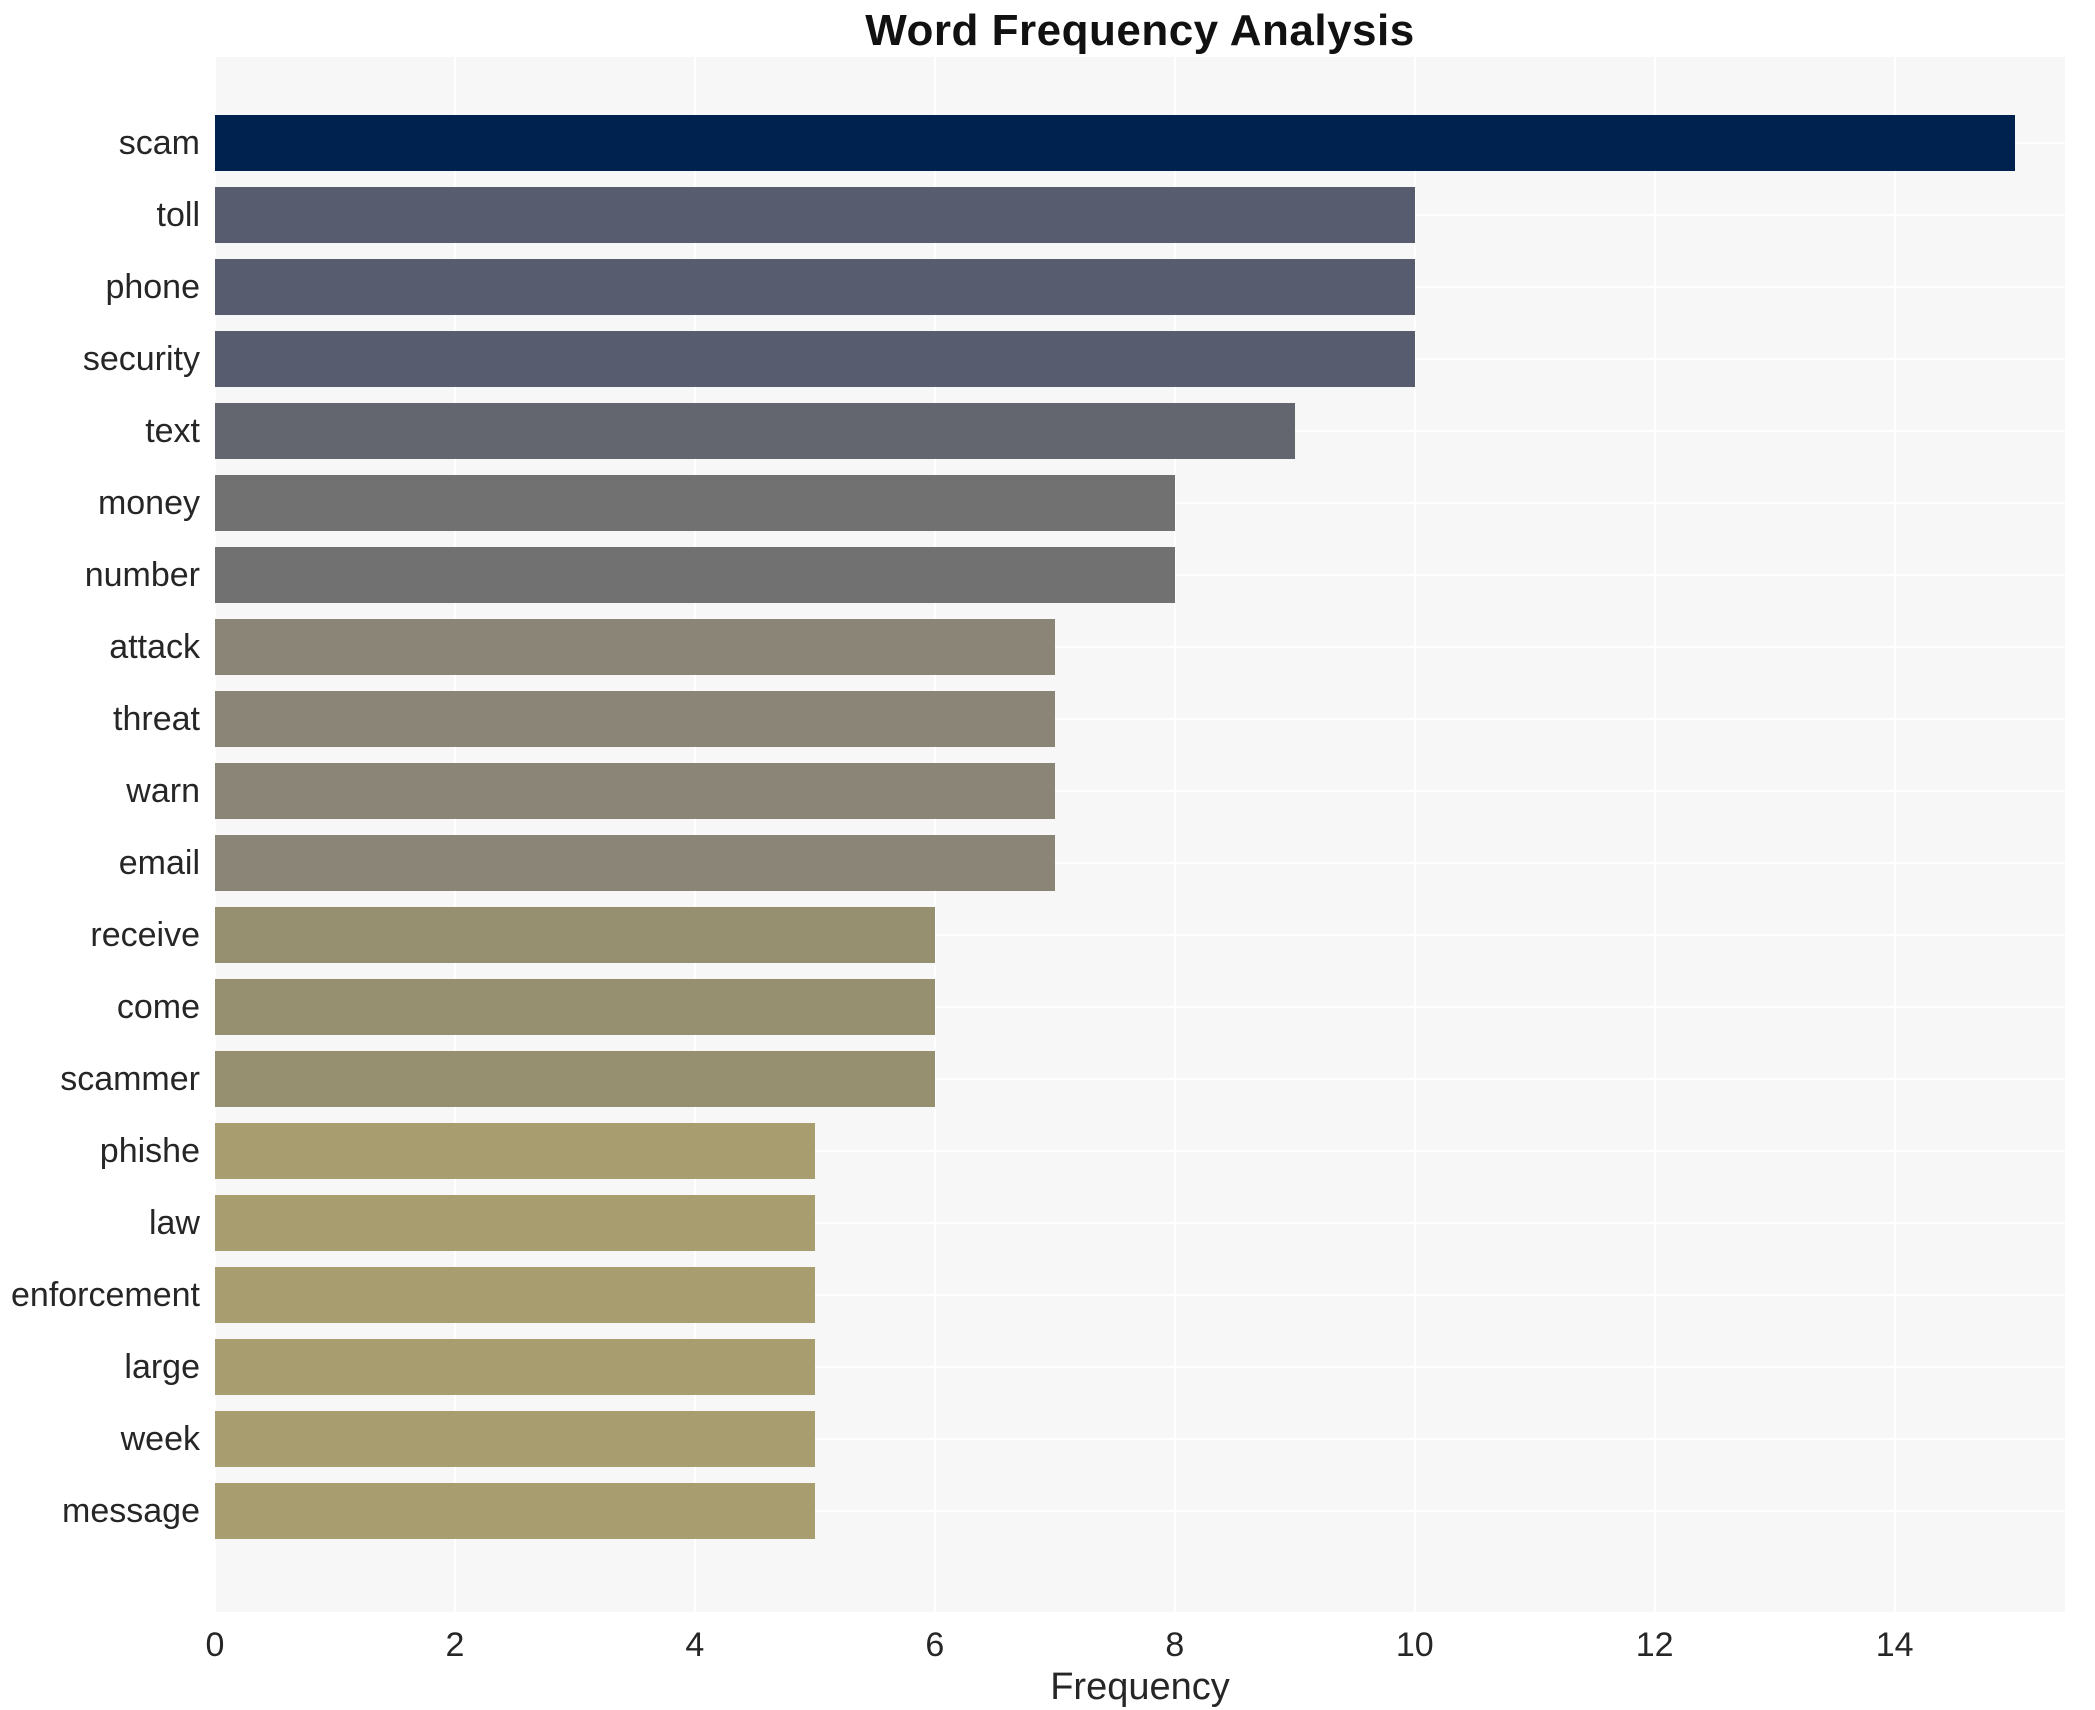 Image resolution: width=2095 pixels, height=1710 pixels. What do you see at coordinates (1140, 1687) in the screenshot?
I see `x-axis-label: Frequency` at bounding box center [1140, 1687].